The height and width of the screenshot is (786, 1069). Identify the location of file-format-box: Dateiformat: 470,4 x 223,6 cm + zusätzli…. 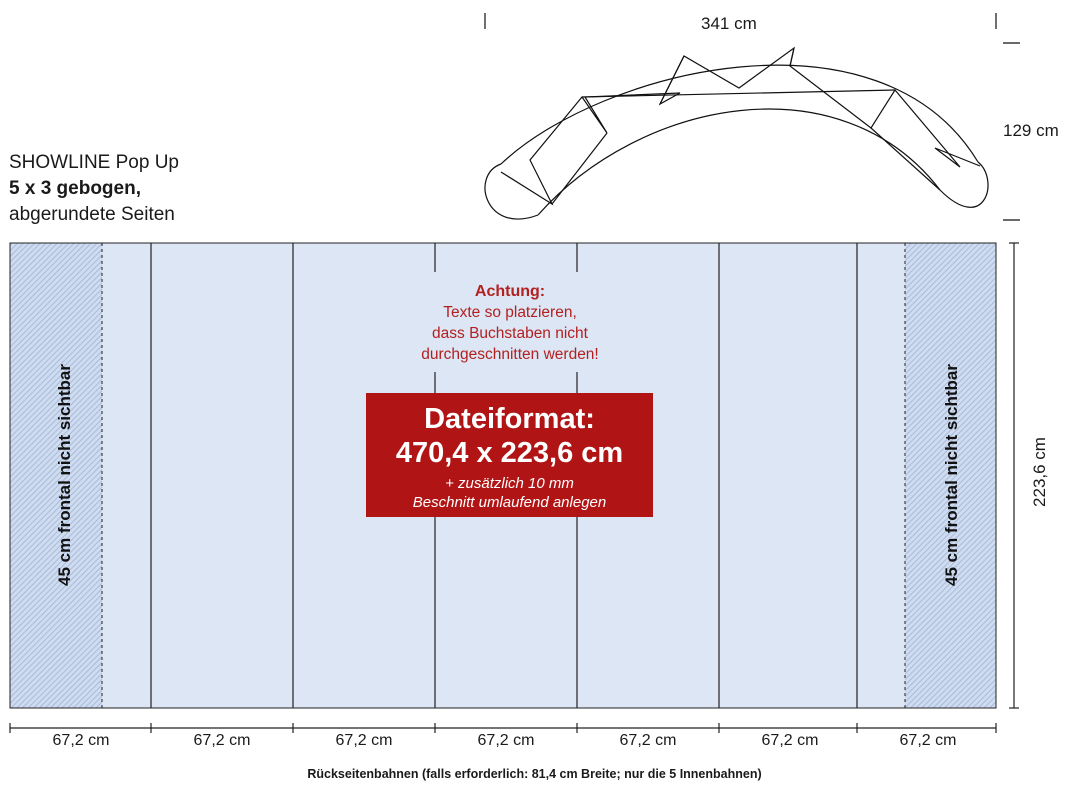
(509, 455).